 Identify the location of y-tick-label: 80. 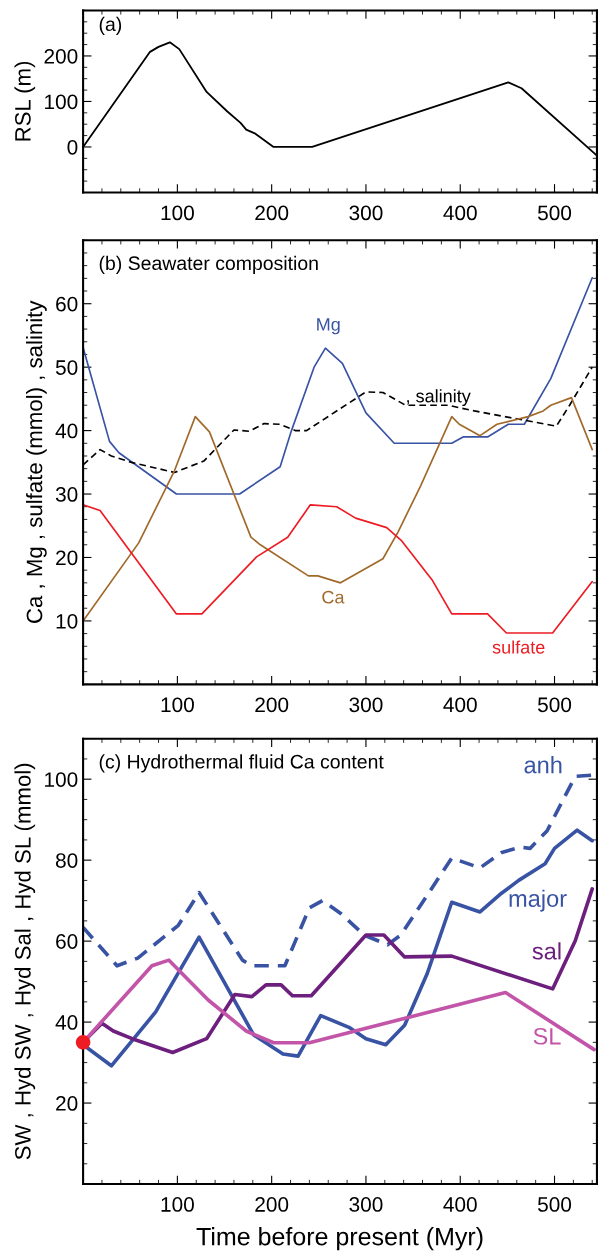
(66, 860).